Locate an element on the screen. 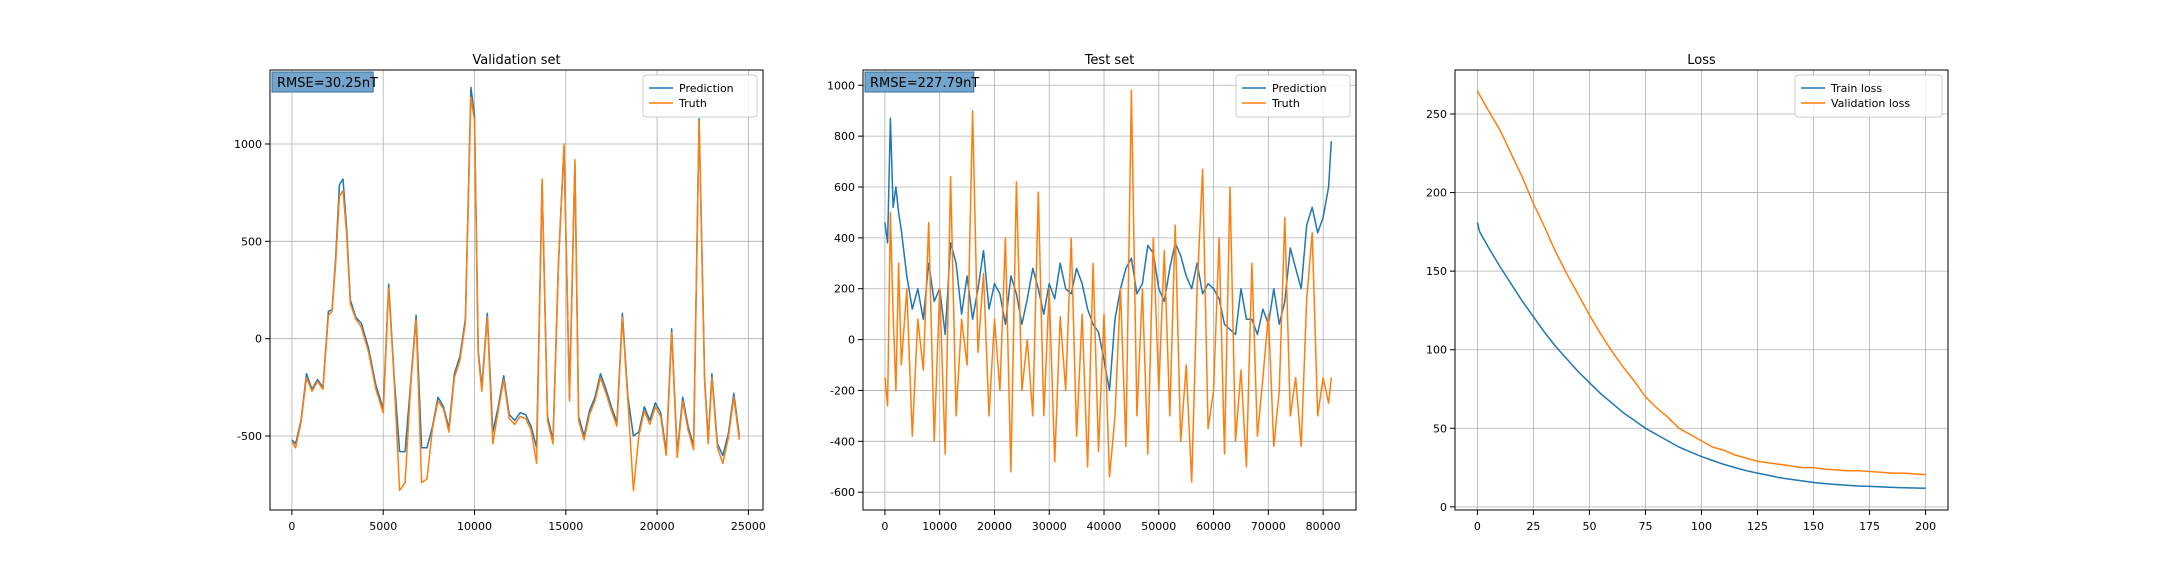 The width and height of the screenshot is (2160, 576). validation-x-tick-label: 20000 is located at coordinates (657, 526).